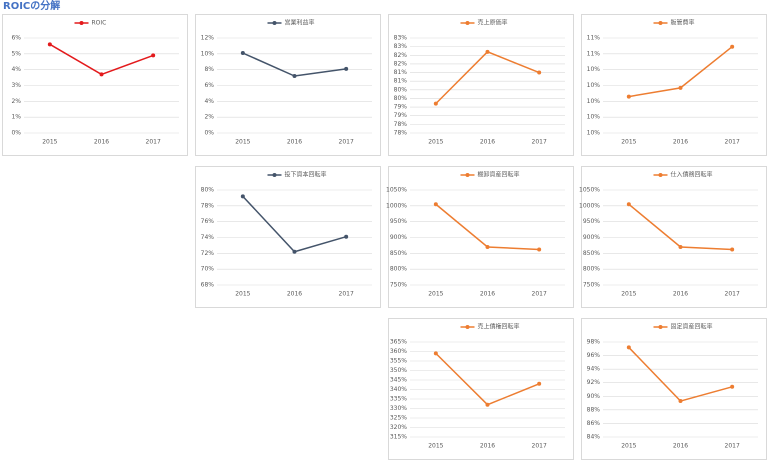  I want to click on chart: 0% 2% 4% 6% 8% 10% 12% 2015 2016 2017 営業利益率, so click(288, 85).